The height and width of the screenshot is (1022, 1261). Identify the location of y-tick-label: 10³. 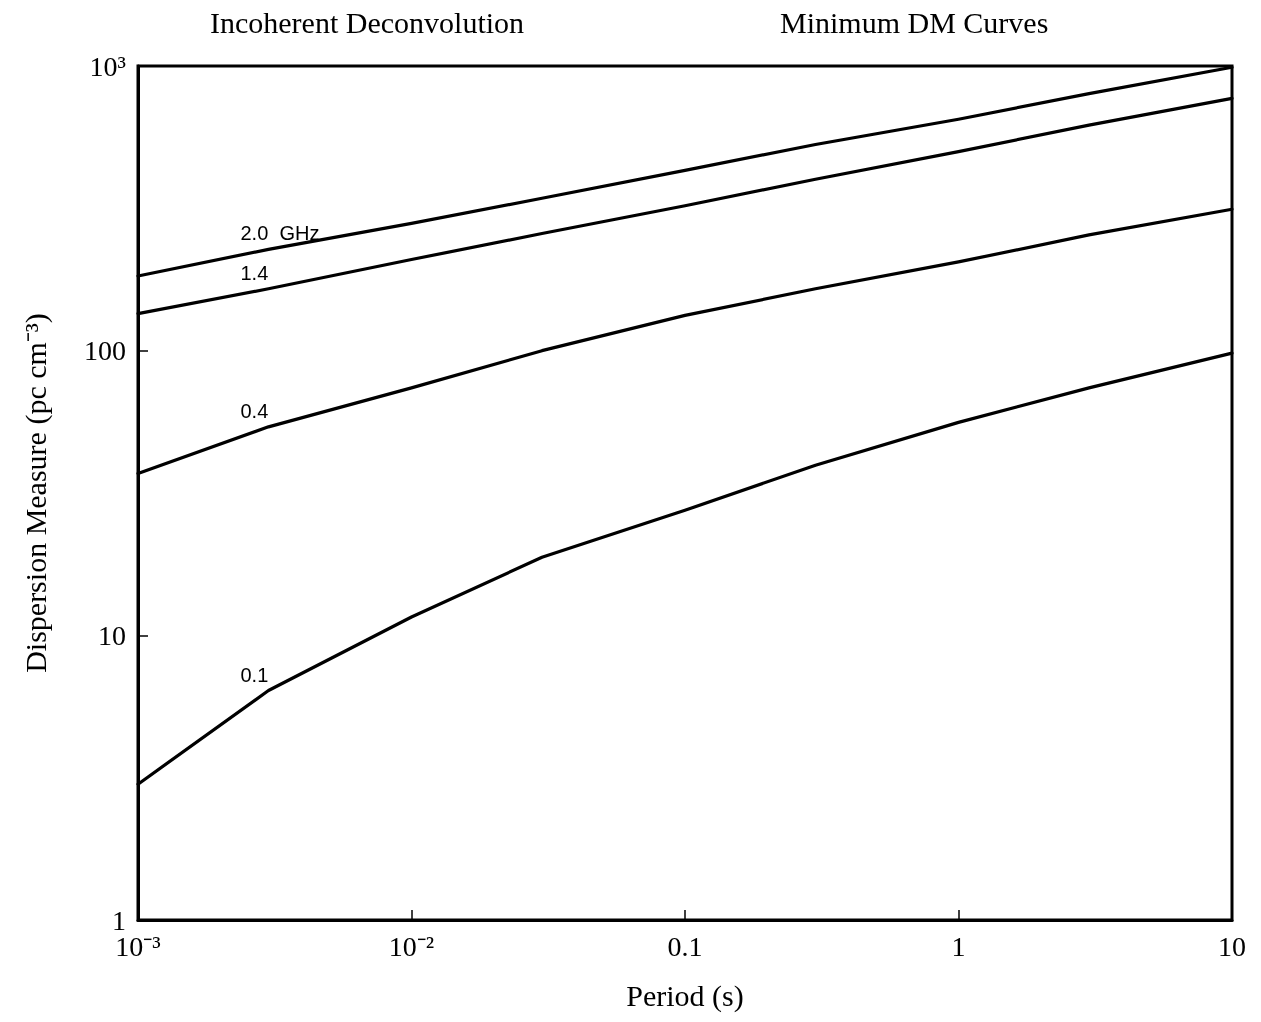
(107, 66).